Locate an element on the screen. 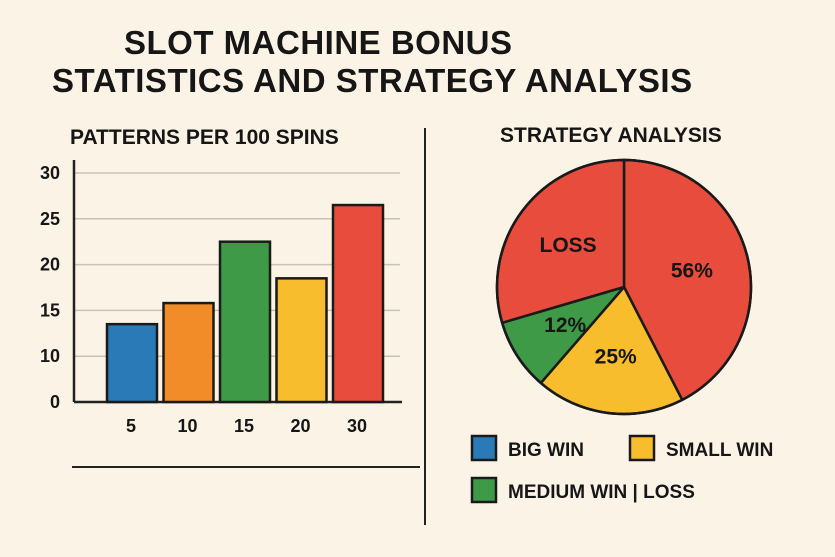 Image resolution: width=835 pixels, height=557 pixels. x-tick-label: 15 is located at coordinates (244, 426).